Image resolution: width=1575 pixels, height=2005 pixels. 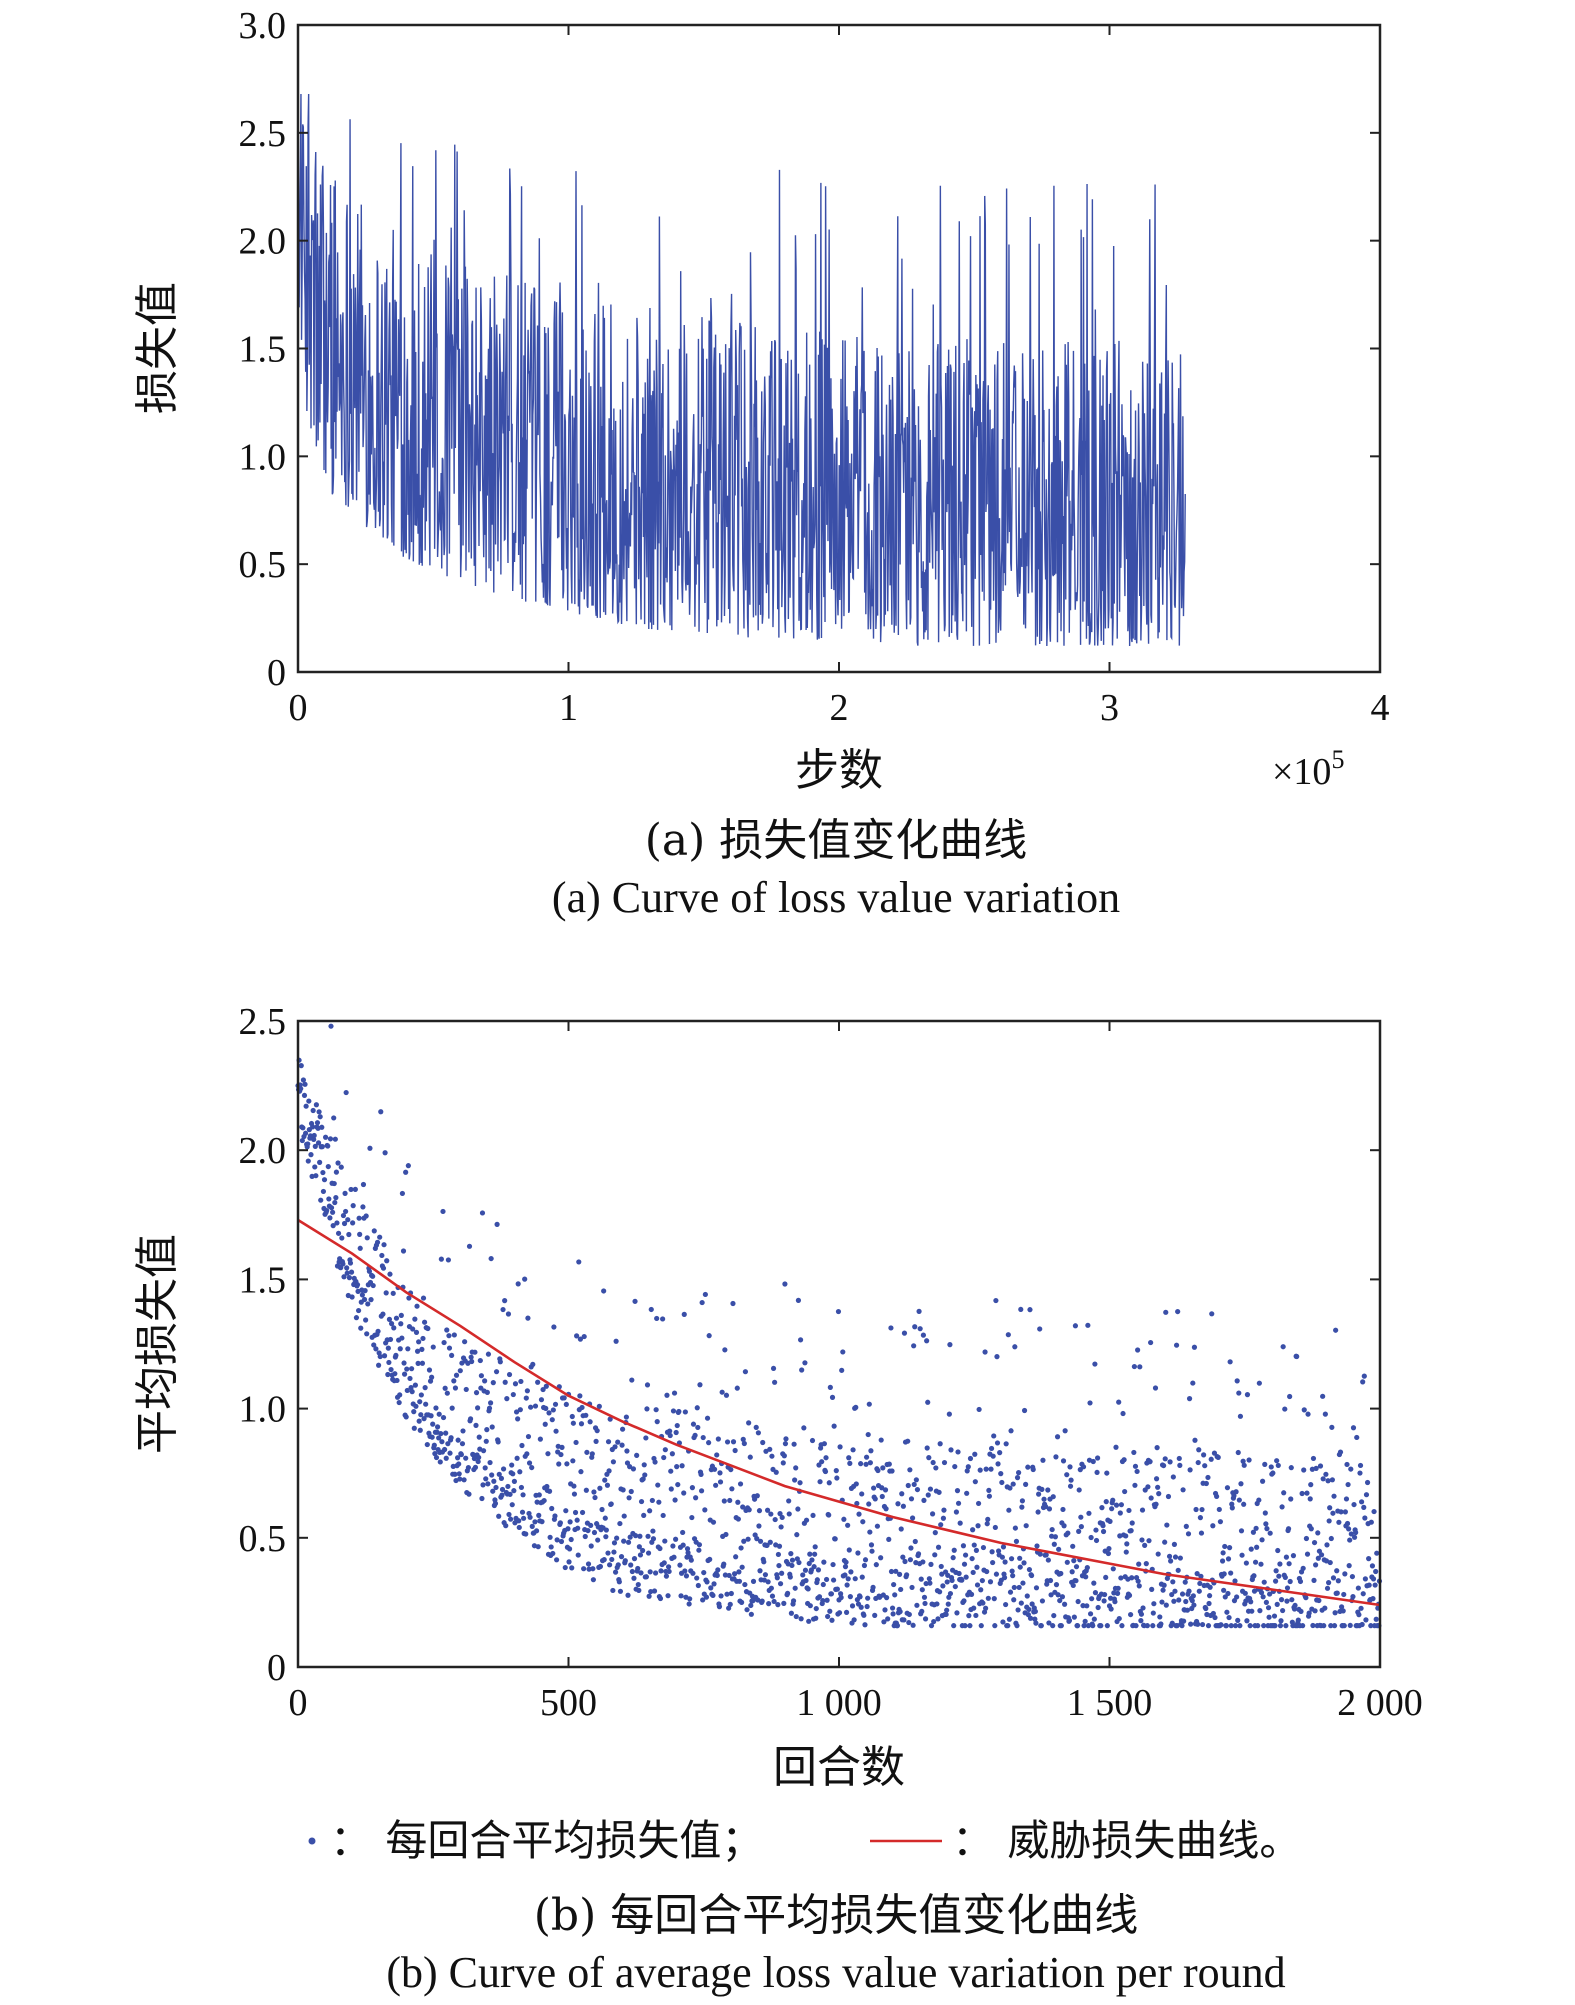 What do you see at coordinates (1308, 769) in the screenshot?
I see `chart-a-x-multiplier: ×10⁵` at bounding box center [1308, 769].